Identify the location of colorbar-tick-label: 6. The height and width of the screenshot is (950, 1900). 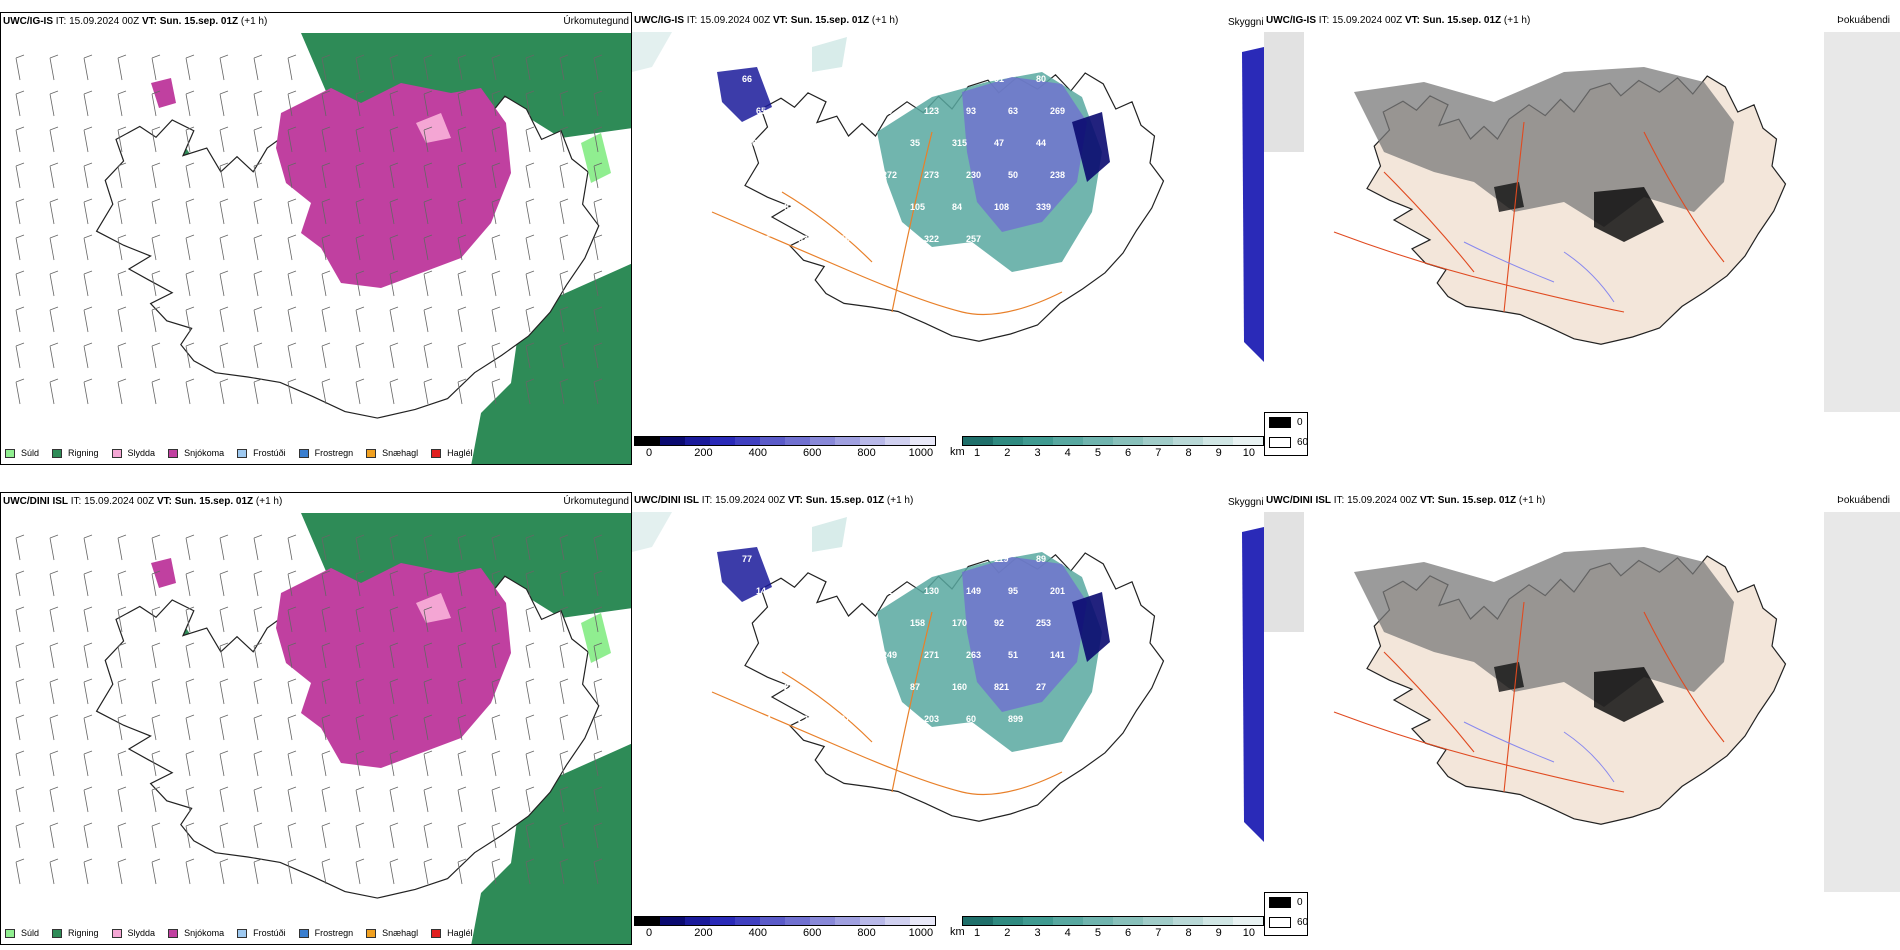
(1128, 453).